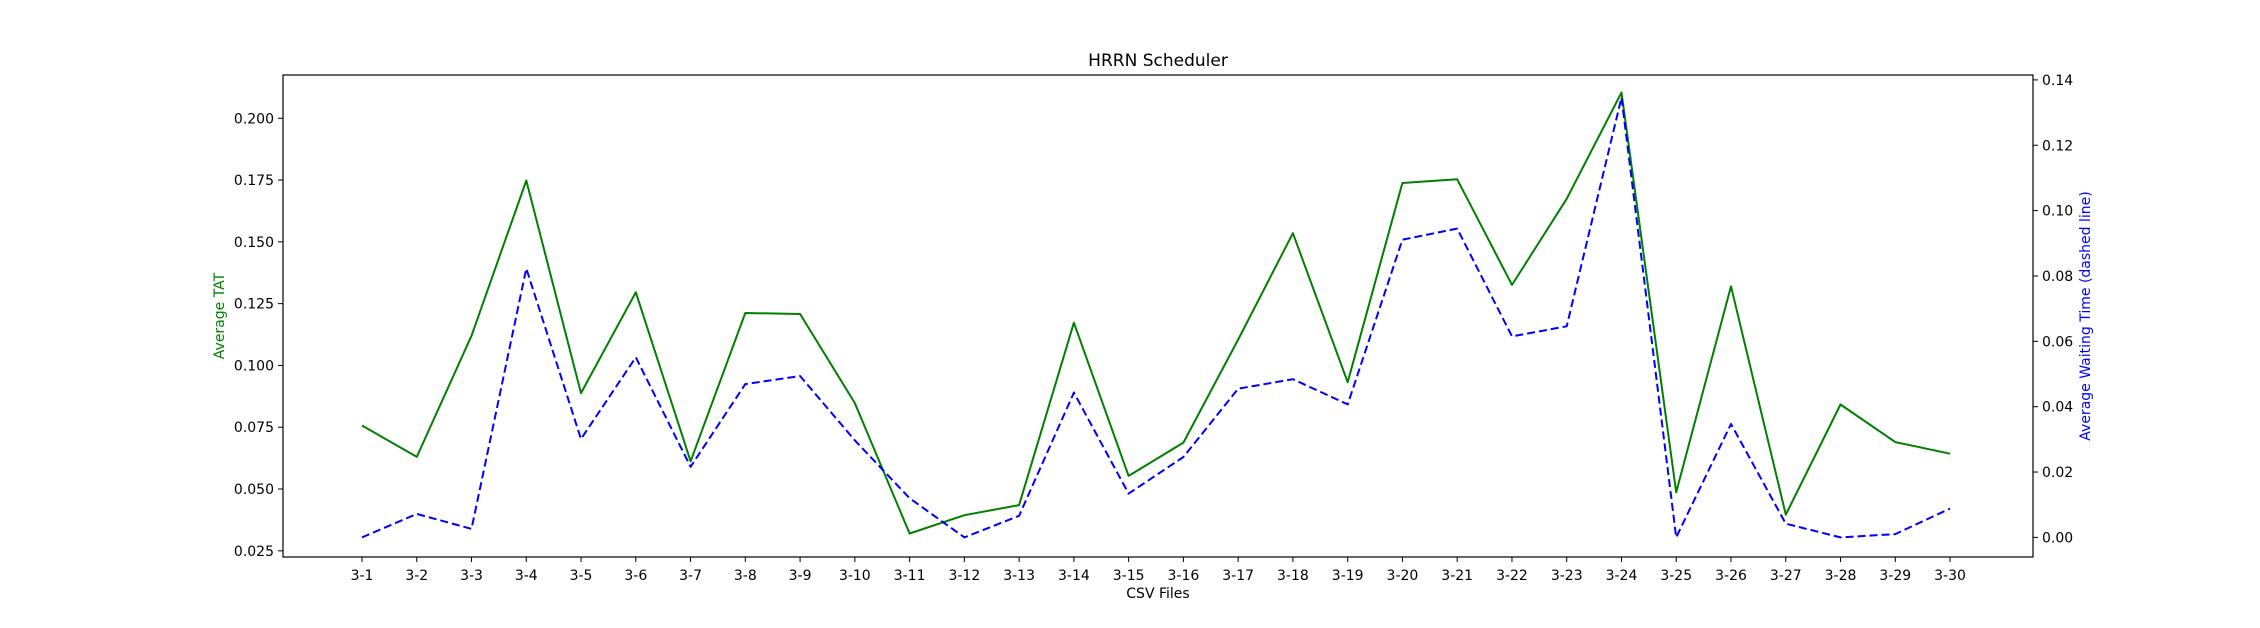 This screenshot has width=2260, height=628. What do you see at coordinates (1841, 576) in the screenshot?
I see `x-tick-label: 3-28` at bounding box center [1841, 576].